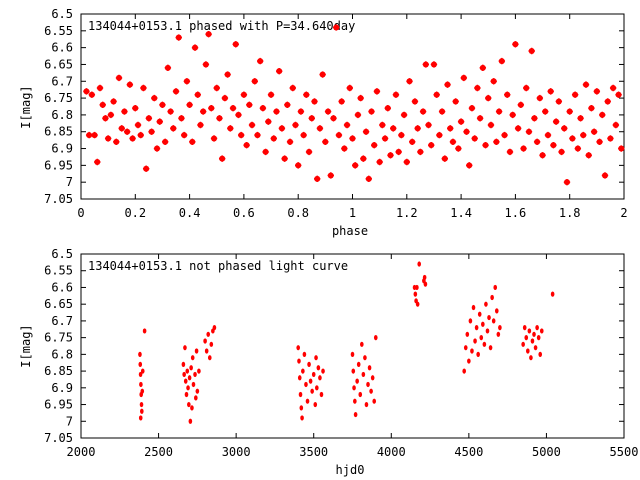 This screenshot has height=480, width=640. I want to click on unphased-x-tick-label: 5000, so click(546, 452).